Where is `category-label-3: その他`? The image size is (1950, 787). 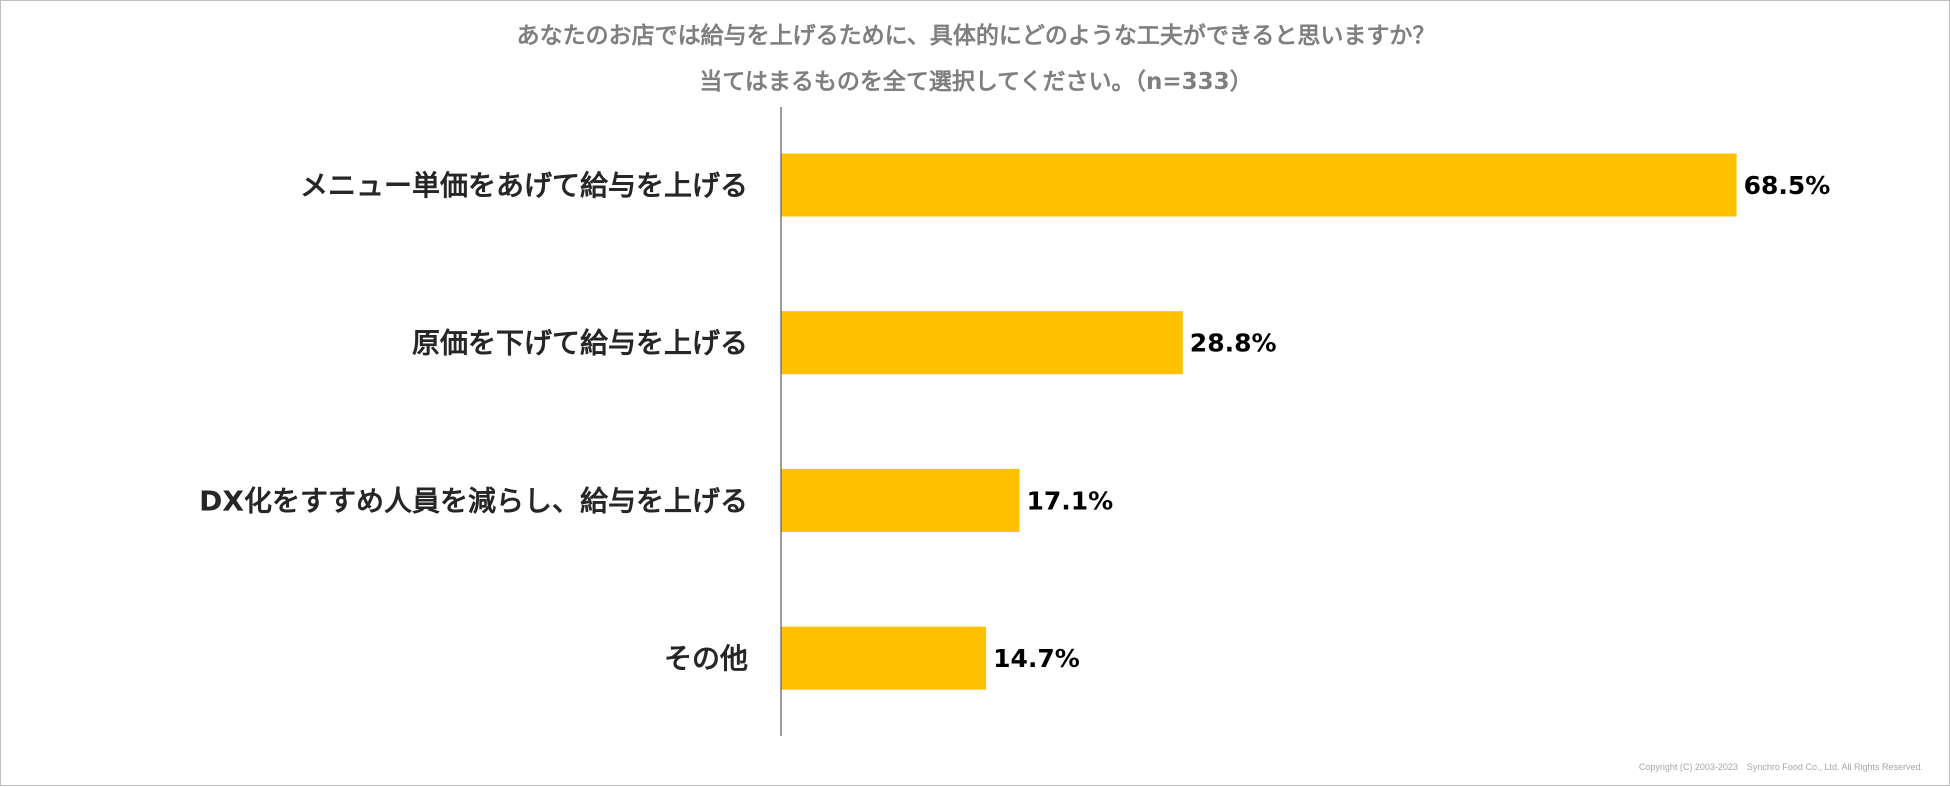 category-label-3: その他 is located at coordinates (706, 658).